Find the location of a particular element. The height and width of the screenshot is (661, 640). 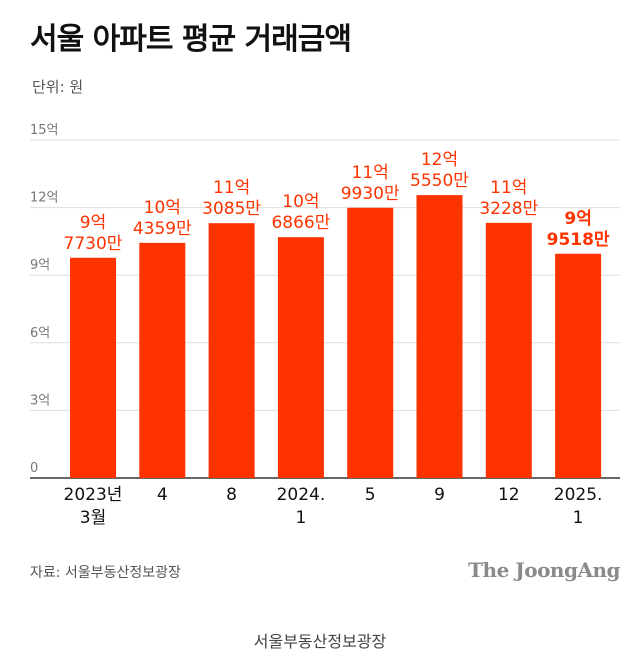

data-label-man: 3085만 is located at coordinates (231, 209).